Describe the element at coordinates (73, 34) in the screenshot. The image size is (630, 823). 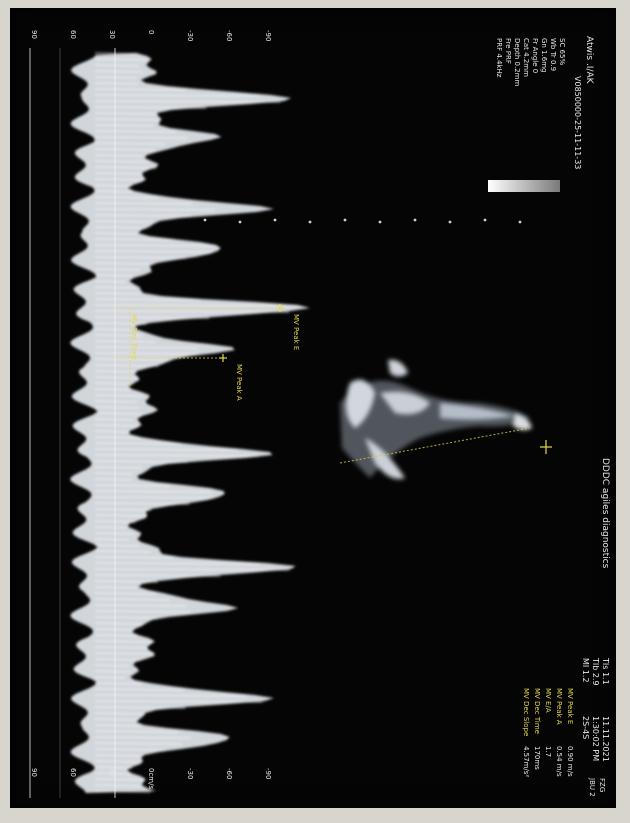
I see `scale-tick-label: 60` at that location.